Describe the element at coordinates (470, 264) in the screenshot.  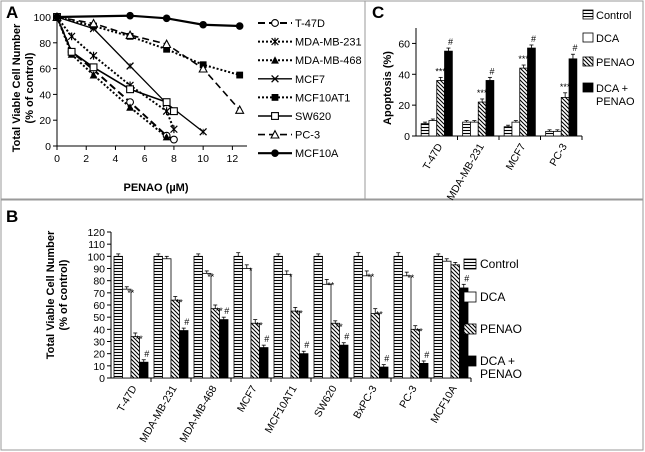
I see `panel-b-legend-swatch-control` at that location.